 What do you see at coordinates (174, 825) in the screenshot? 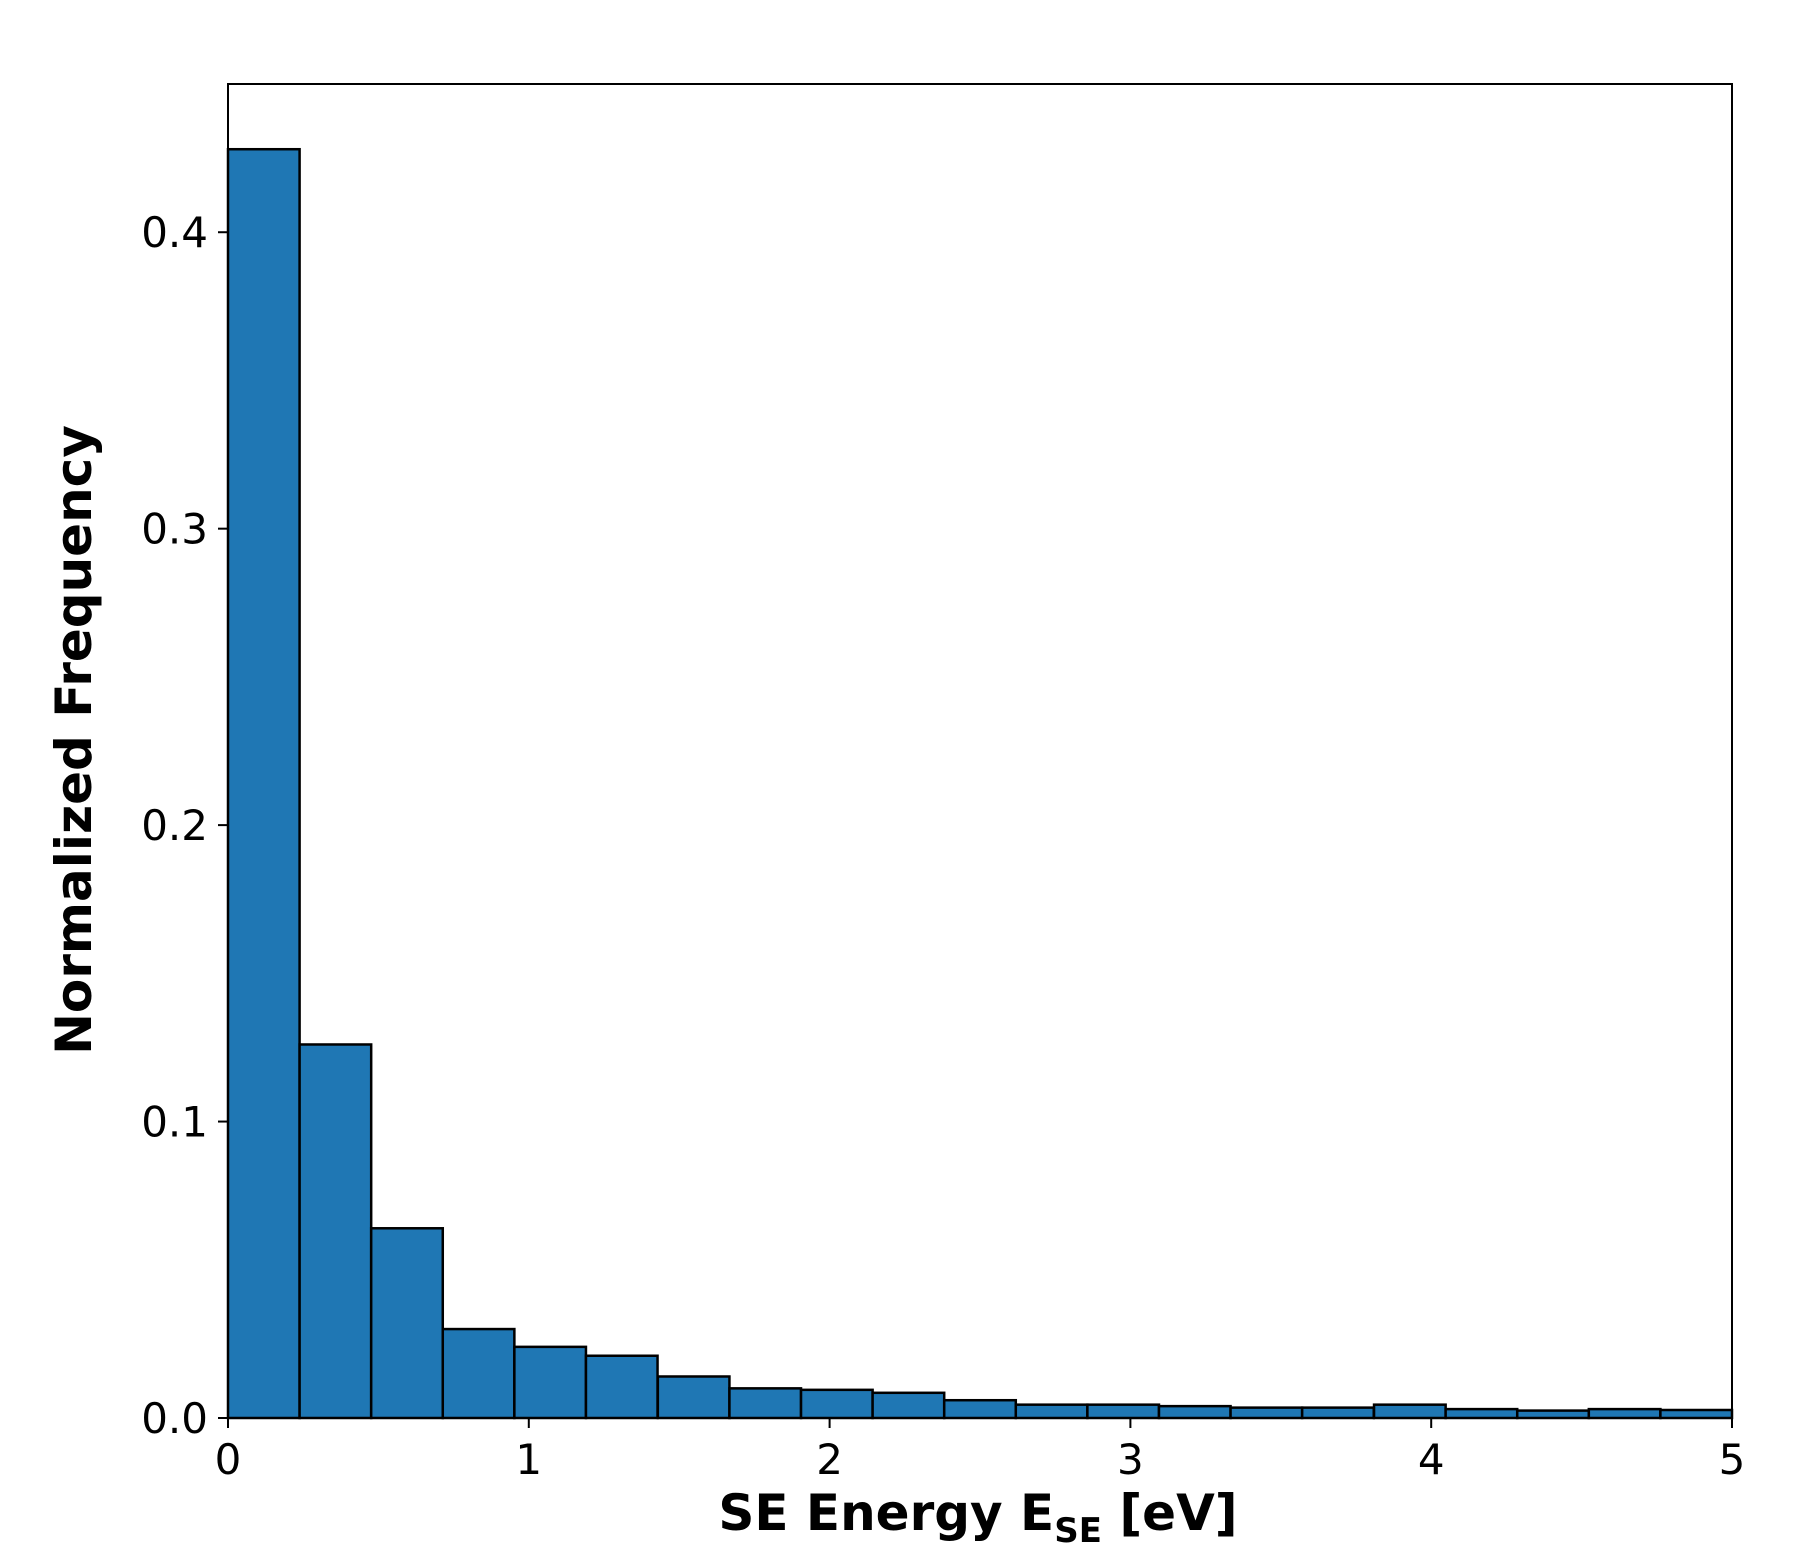
I see `y-tick-label: 0.2` at bounding box center [174, 825].